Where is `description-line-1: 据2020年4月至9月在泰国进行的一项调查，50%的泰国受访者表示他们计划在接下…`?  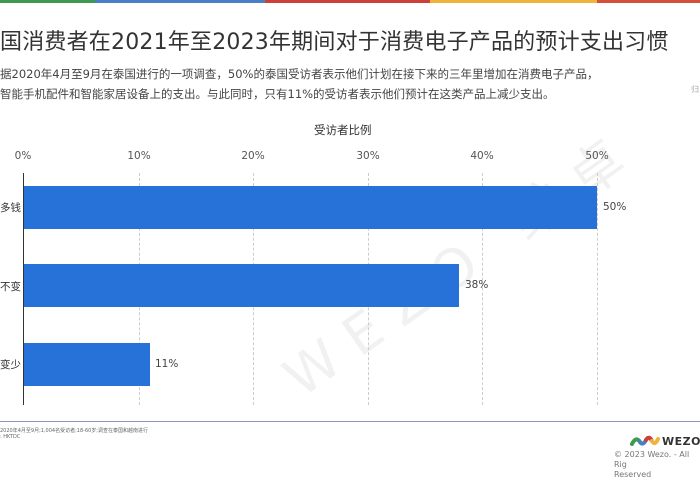 description-line-1: 据2020年4月至9月在泰国进行的一项调查，50%的泰国受访者表示他们计划在接下… is located at coordinates (299, 74).